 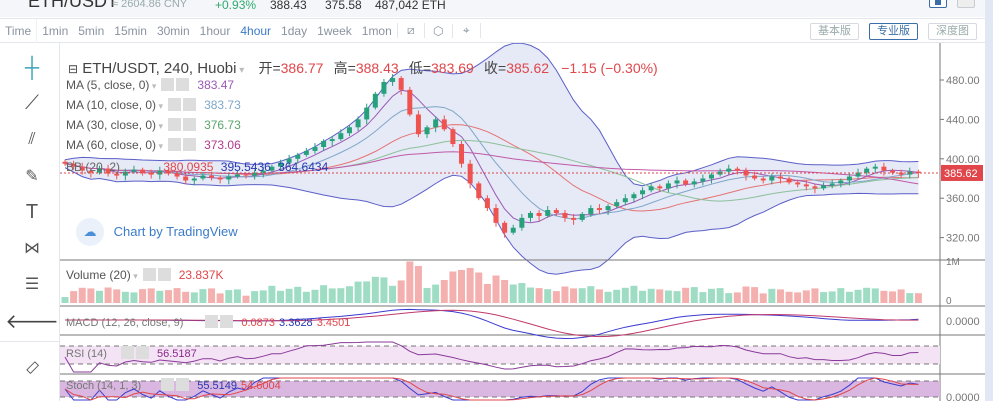 I want to click on interval-time: Time, so click(x=19, y=30).